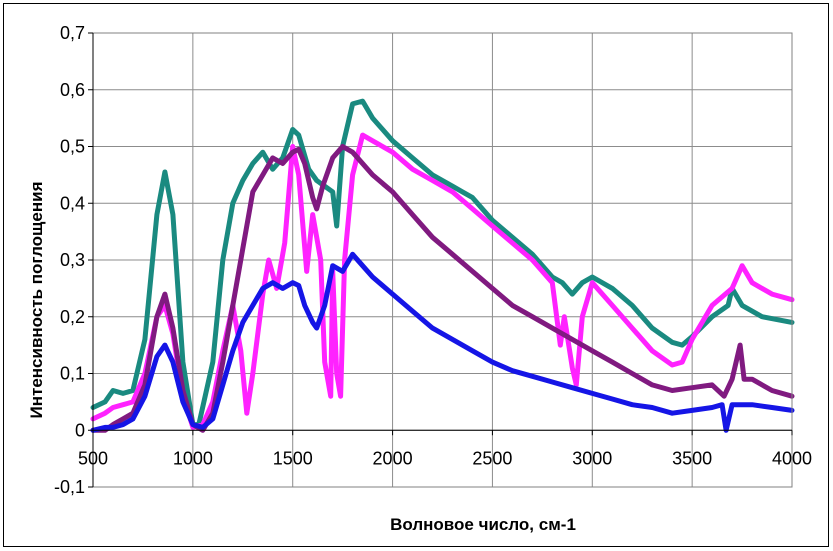  What do you see at coordinates (72, 260) in the screenshot?
I see `y-tick-label: 0,3` at bounding box center [72, 260].